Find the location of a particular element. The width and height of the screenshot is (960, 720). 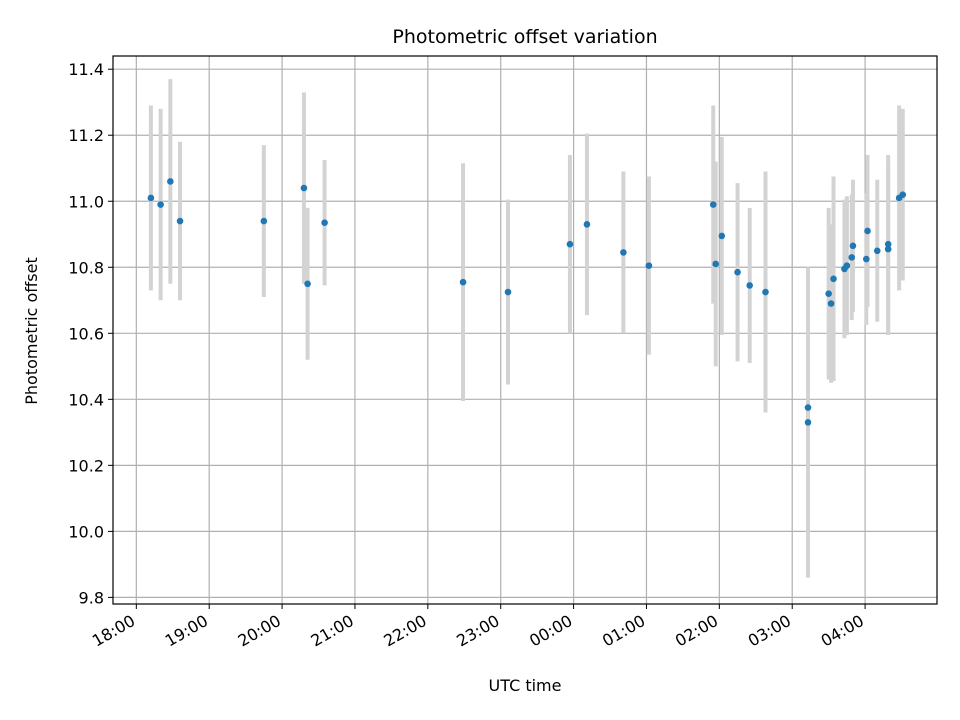

y-tick-label: 11.4 is located at coordinates (86, 69).